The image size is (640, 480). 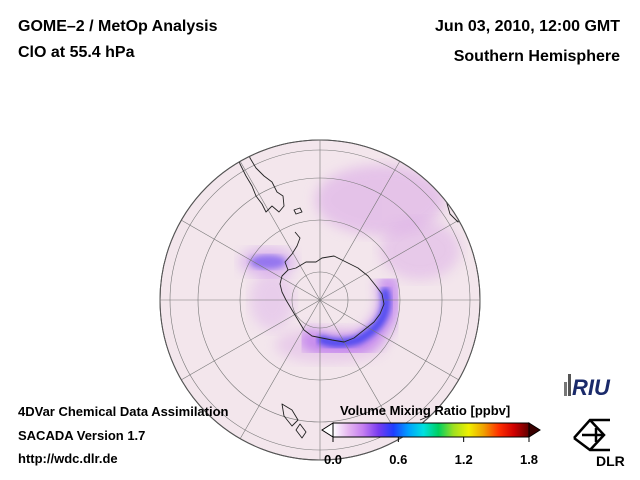 What do you see at coordinates (591, 387) in the screenshot?
I see `riu-logo-text: RIU` at bounding box center [591, 387].